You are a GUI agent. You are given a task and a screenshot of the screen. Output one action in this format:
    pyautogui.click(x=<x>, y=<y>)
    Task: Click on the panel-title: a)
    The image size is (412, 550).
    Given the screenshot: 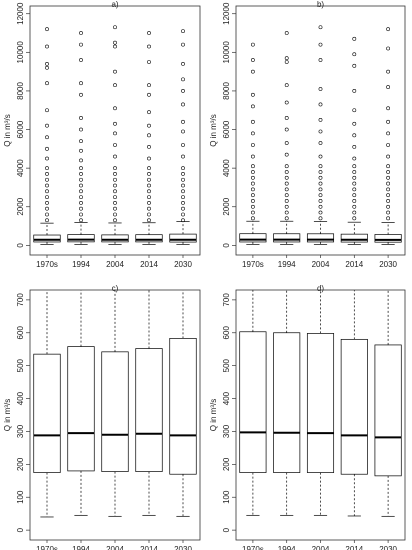 What is the action you would take?
    pyautogui.click(x=114, y=4)
    